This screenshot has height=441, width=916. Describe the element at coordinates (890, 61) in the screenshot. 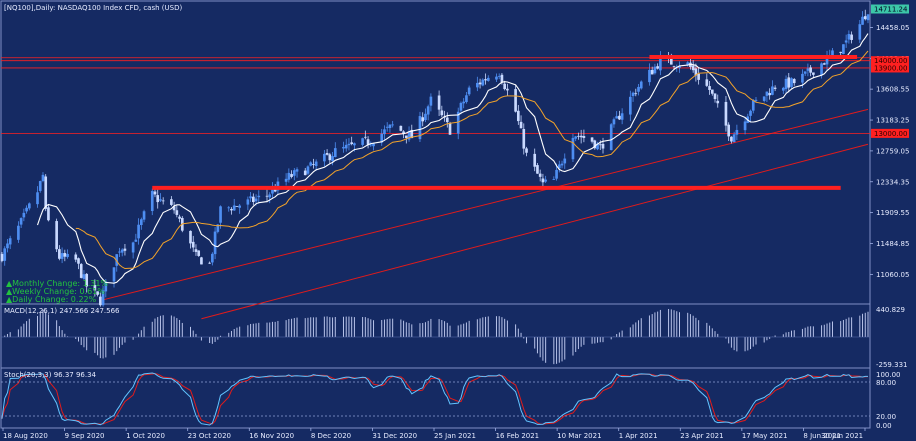

I see `level-tag-box` at that location.